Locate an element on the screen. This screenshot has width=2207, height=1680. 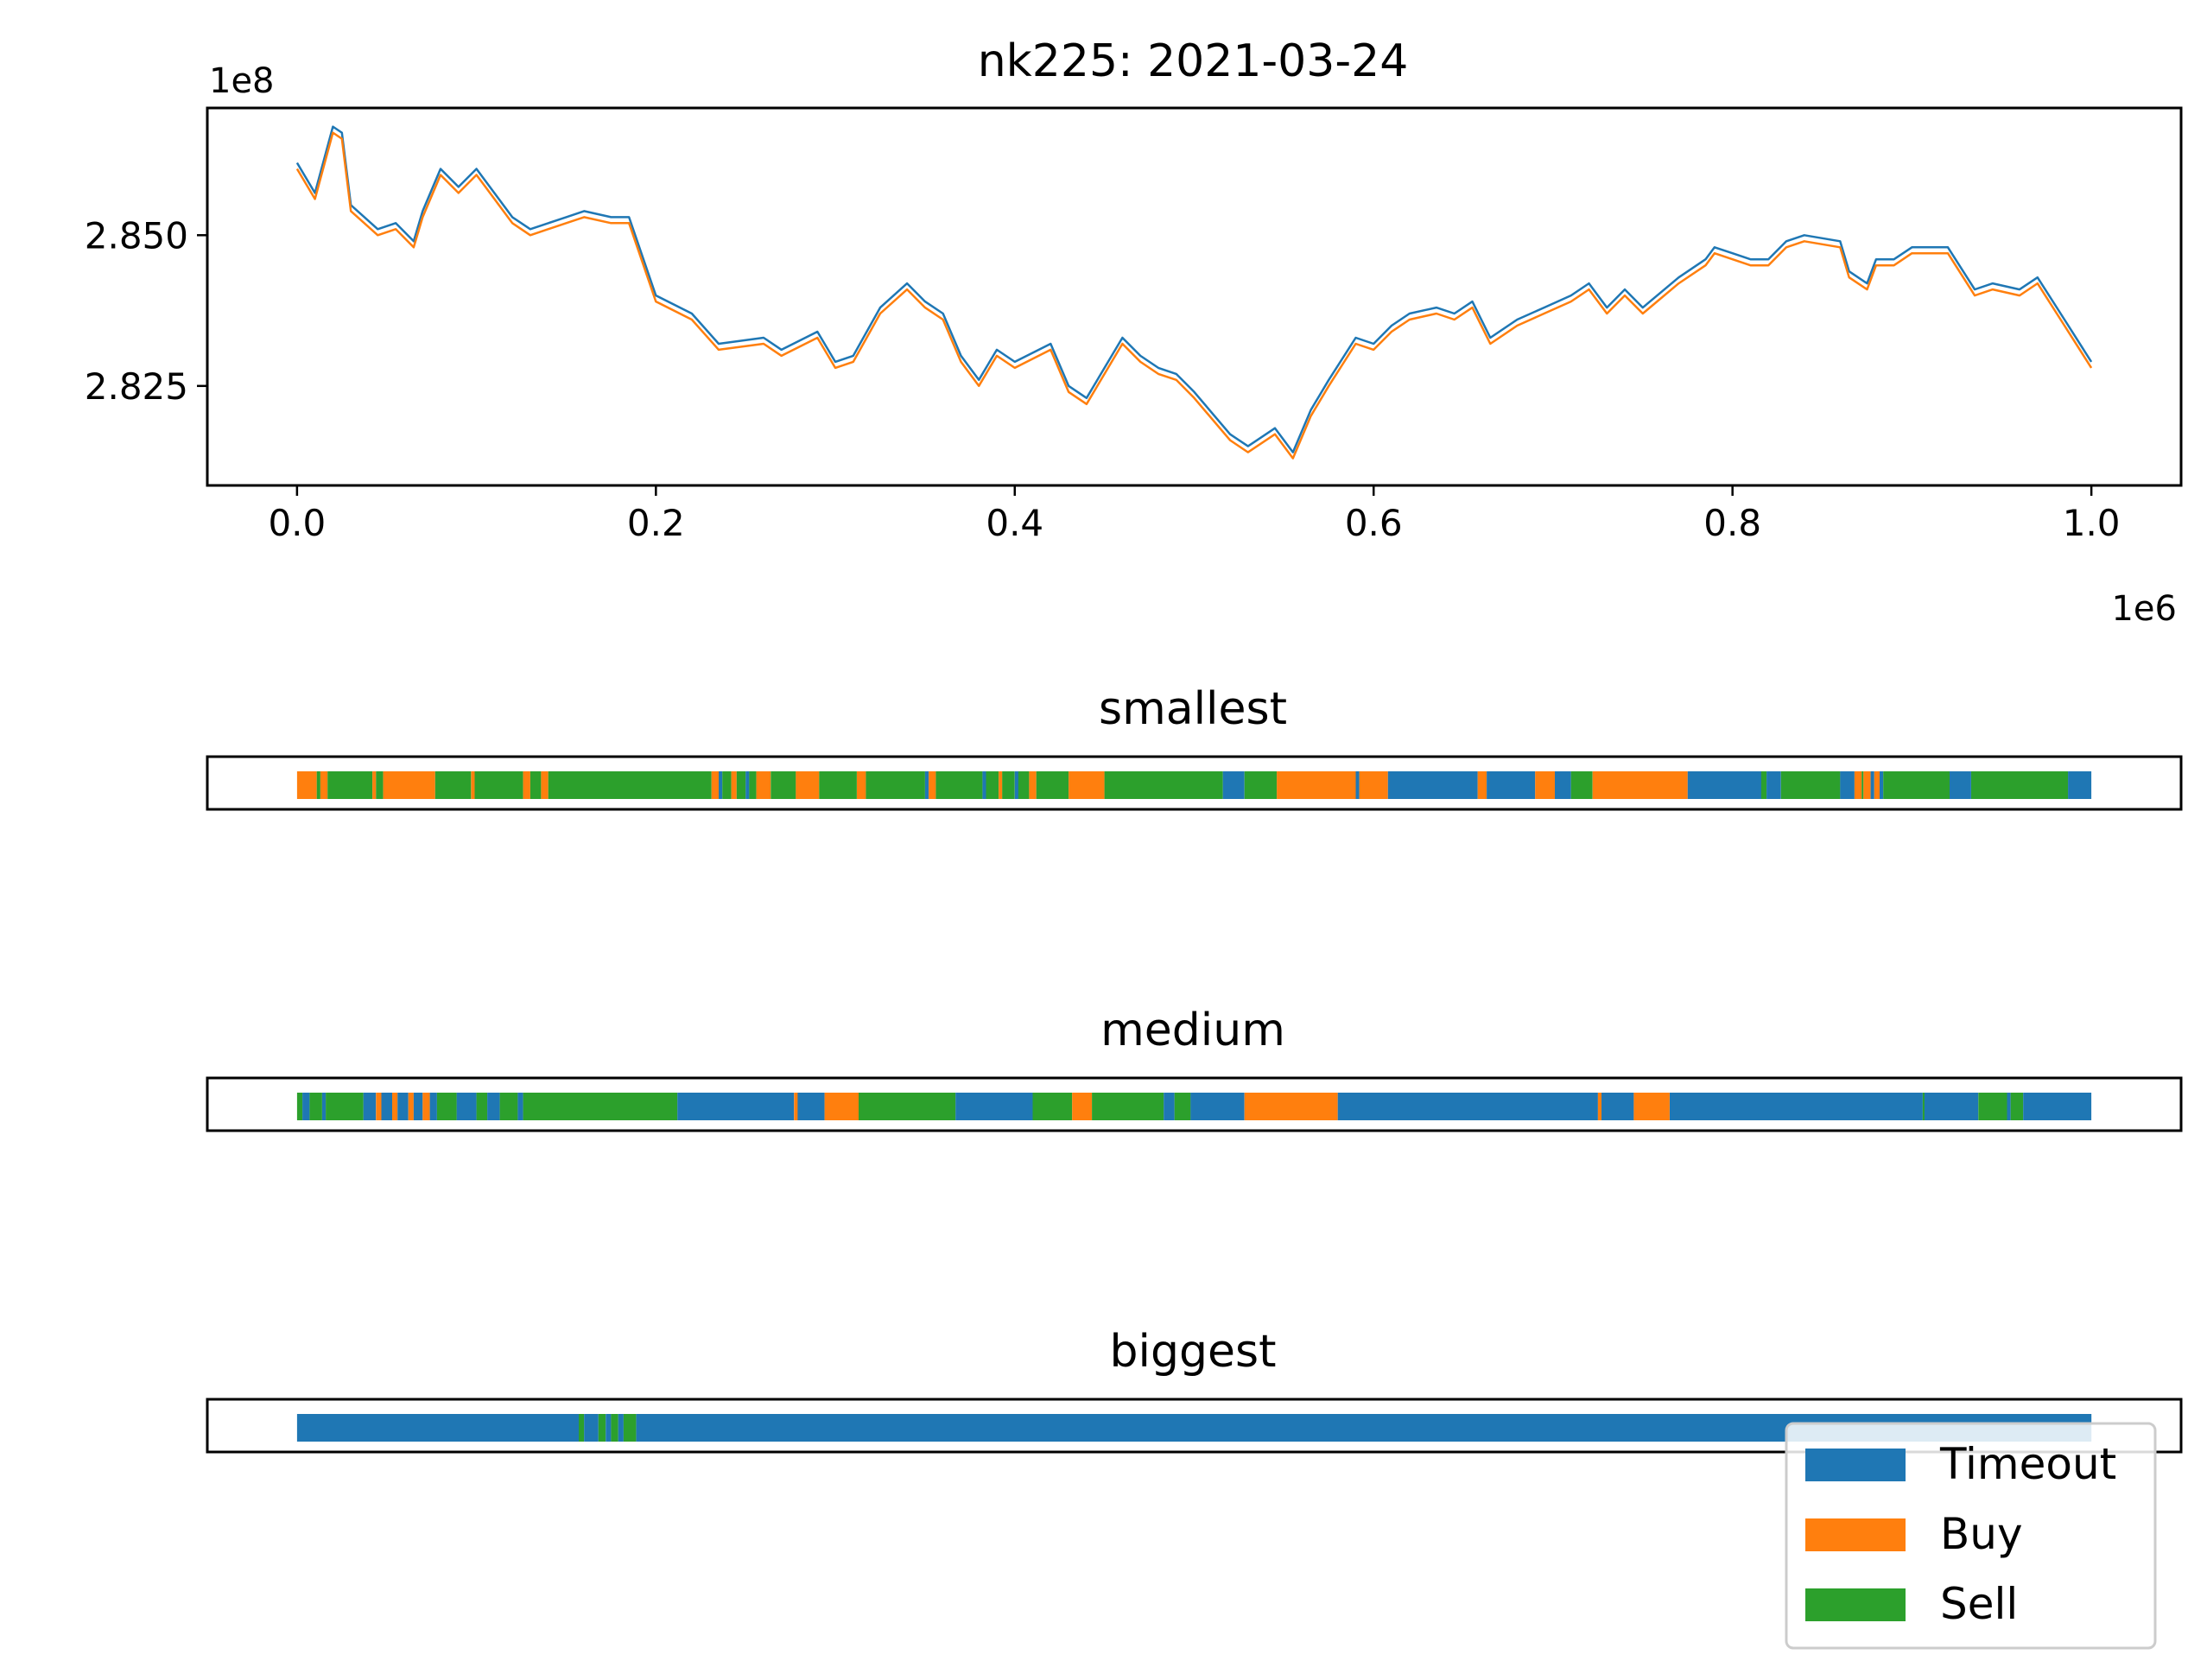
x-tick-label: 0.2 is located at coordinates (656, 523).